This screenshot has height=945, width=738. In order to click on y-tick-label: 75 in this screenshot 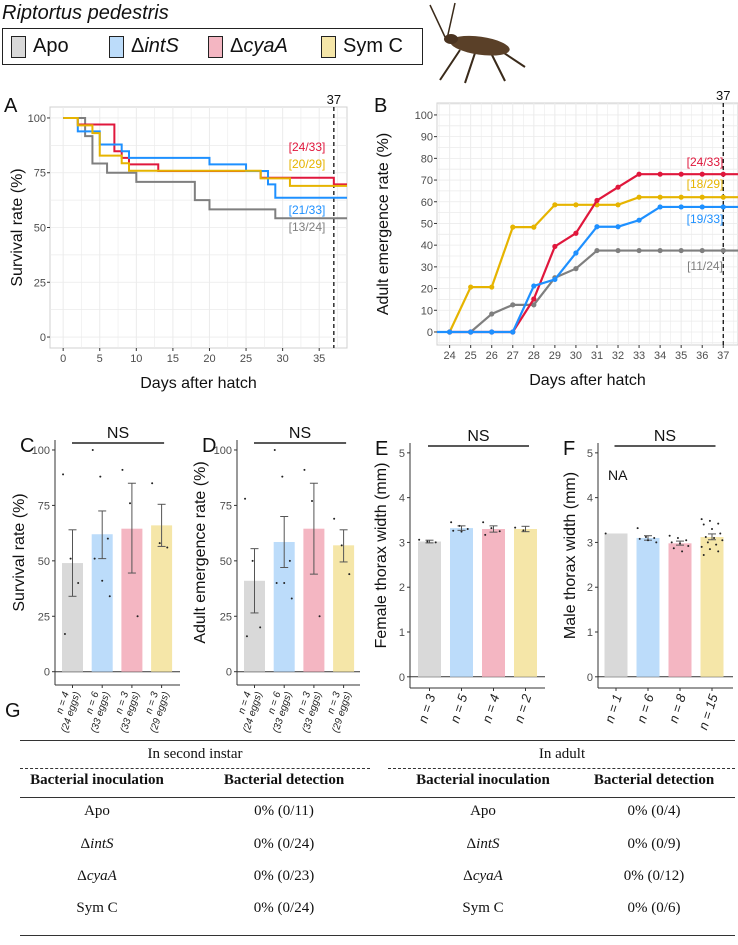, I will do `click(44, 506)`.